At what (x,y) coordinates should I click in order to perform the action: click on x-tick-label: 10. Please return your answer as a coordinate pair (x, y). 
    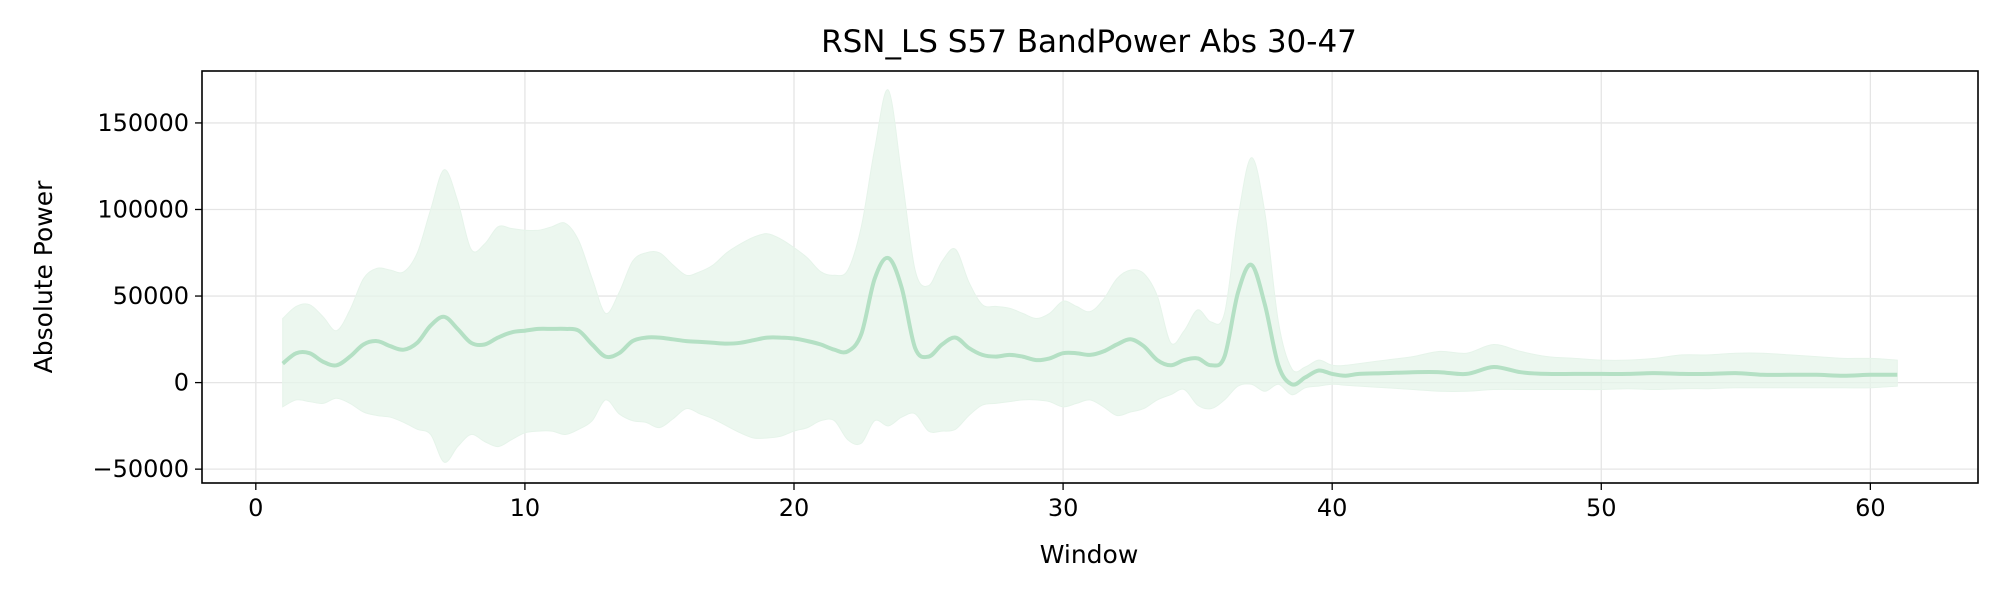
    Looking at the image, I should click on (525, 508).